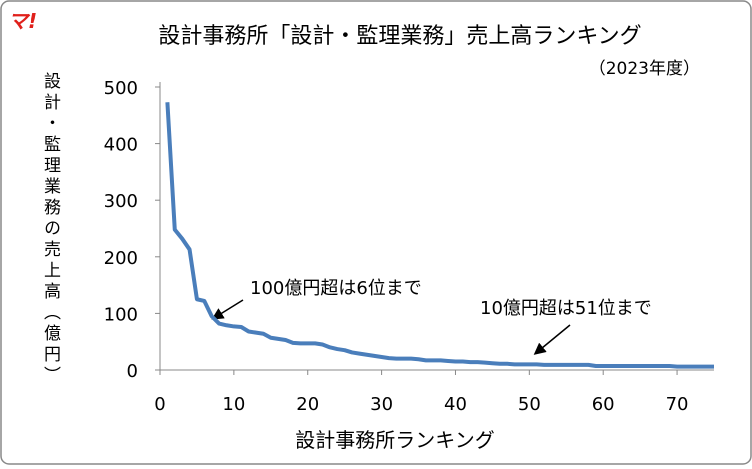 This screenshot has height=469, width=752. I want to click on x-tick-label: 70, so click(677, 404).